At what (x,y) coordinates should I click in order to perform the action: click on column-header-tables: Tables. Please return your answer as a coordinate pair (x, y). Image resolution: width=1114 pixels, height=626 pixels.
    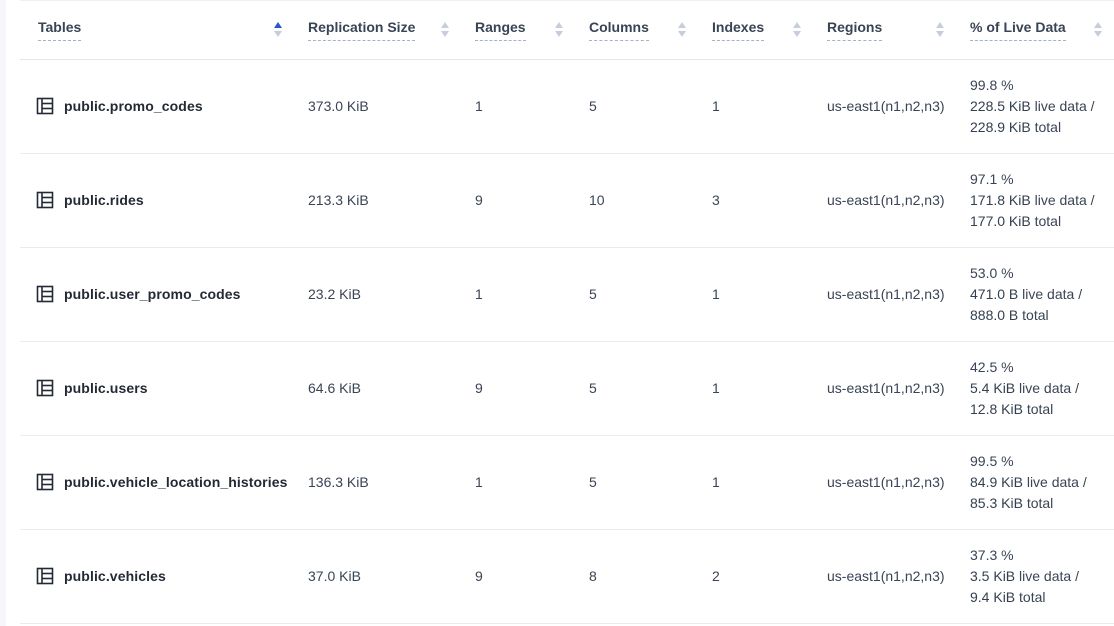
    Looking at the image, I should click on (164, 30).